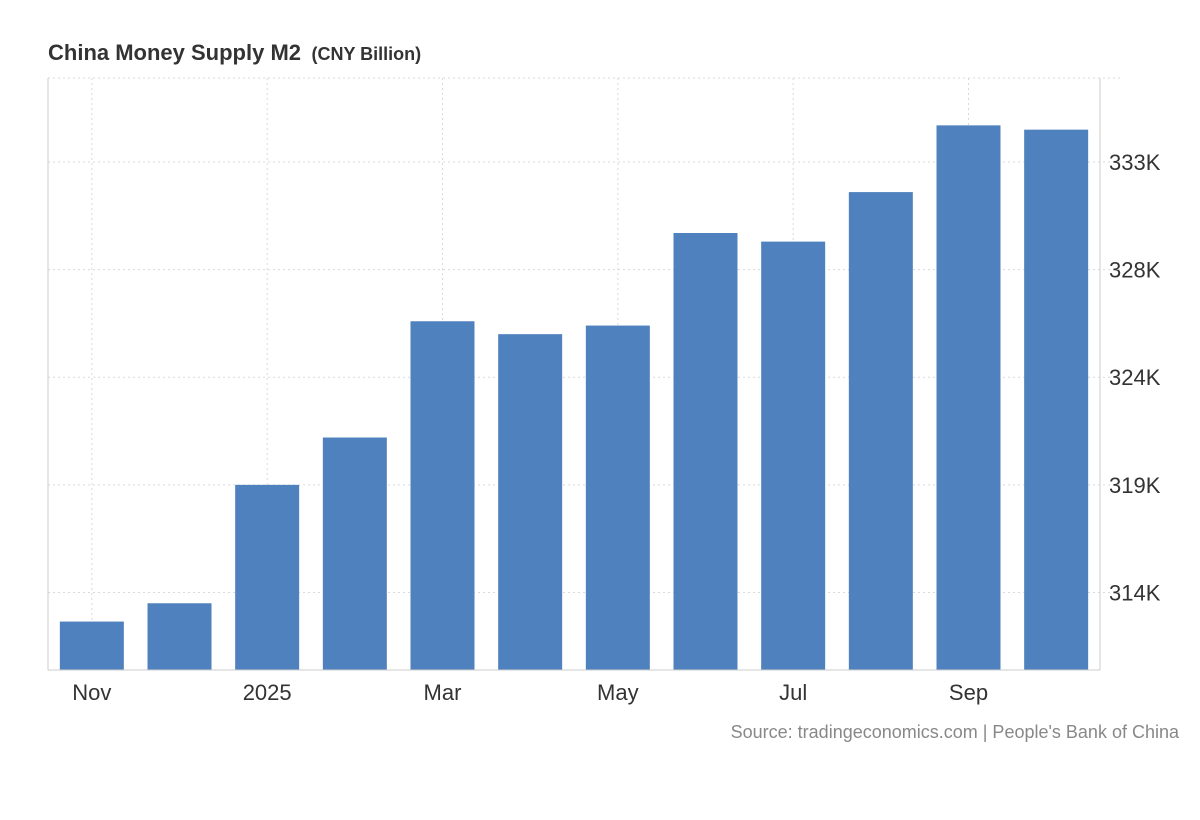 The height and width of the screenshot is (820, 1200). Describe the element at coordinates (968, 692) in the screenshot. I see `x-tick-label: Sep` at that location.